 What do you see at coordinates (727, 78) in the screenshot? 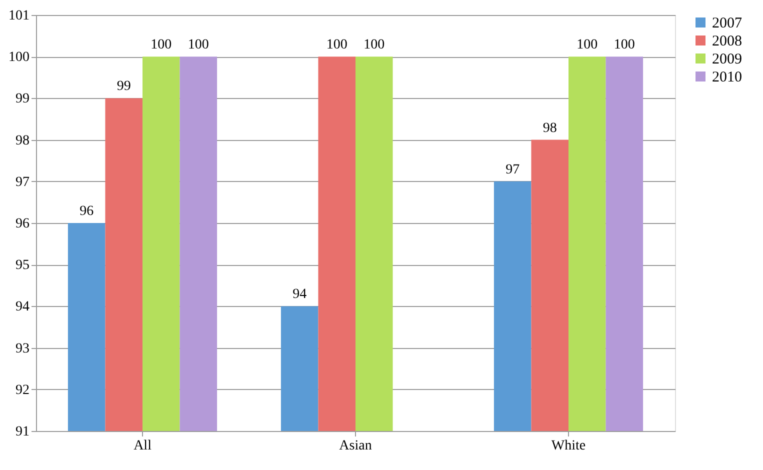
I see `legend-label: 2010` at bounding box center [727, 78].